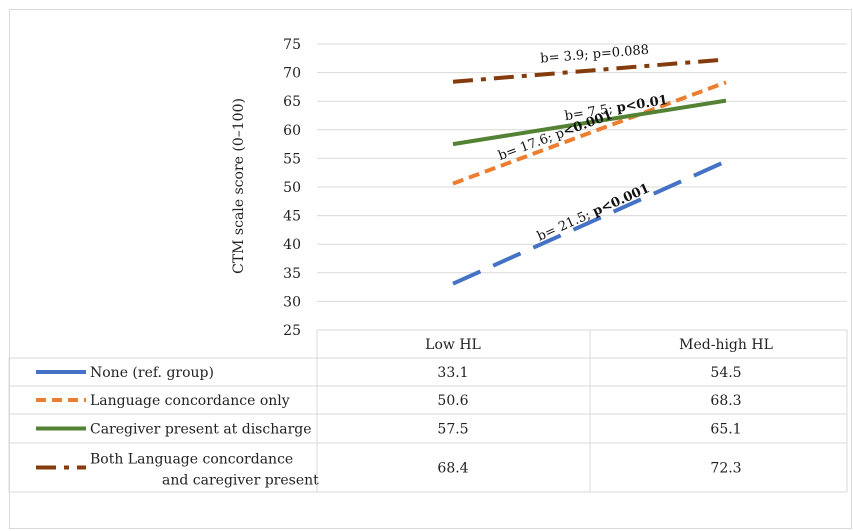  Describe the element at coordinates (292, 131) in the screenshot. I see `y-tick-label: 60` at that location.